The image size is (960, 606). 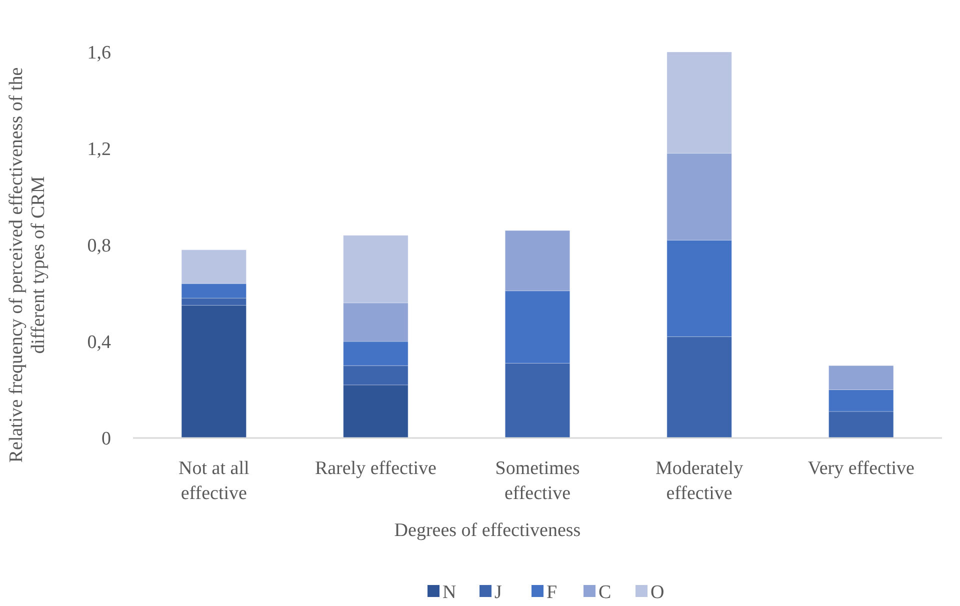 I want to click on x-tick-label: Sometimes effective, so click(x=537, y=481).